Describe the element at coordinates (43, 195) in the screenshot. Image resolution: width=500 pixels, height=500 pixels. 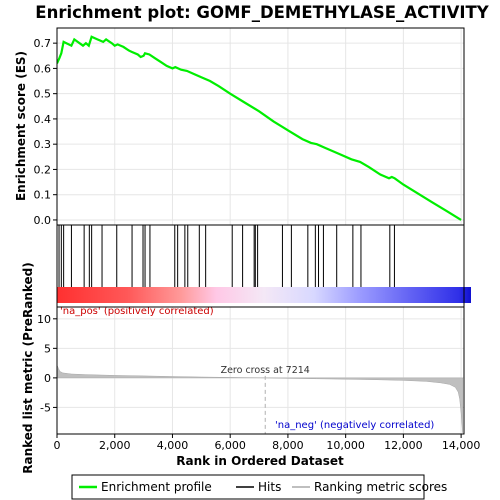
I see `es-tick-label: 0.1` at that location.